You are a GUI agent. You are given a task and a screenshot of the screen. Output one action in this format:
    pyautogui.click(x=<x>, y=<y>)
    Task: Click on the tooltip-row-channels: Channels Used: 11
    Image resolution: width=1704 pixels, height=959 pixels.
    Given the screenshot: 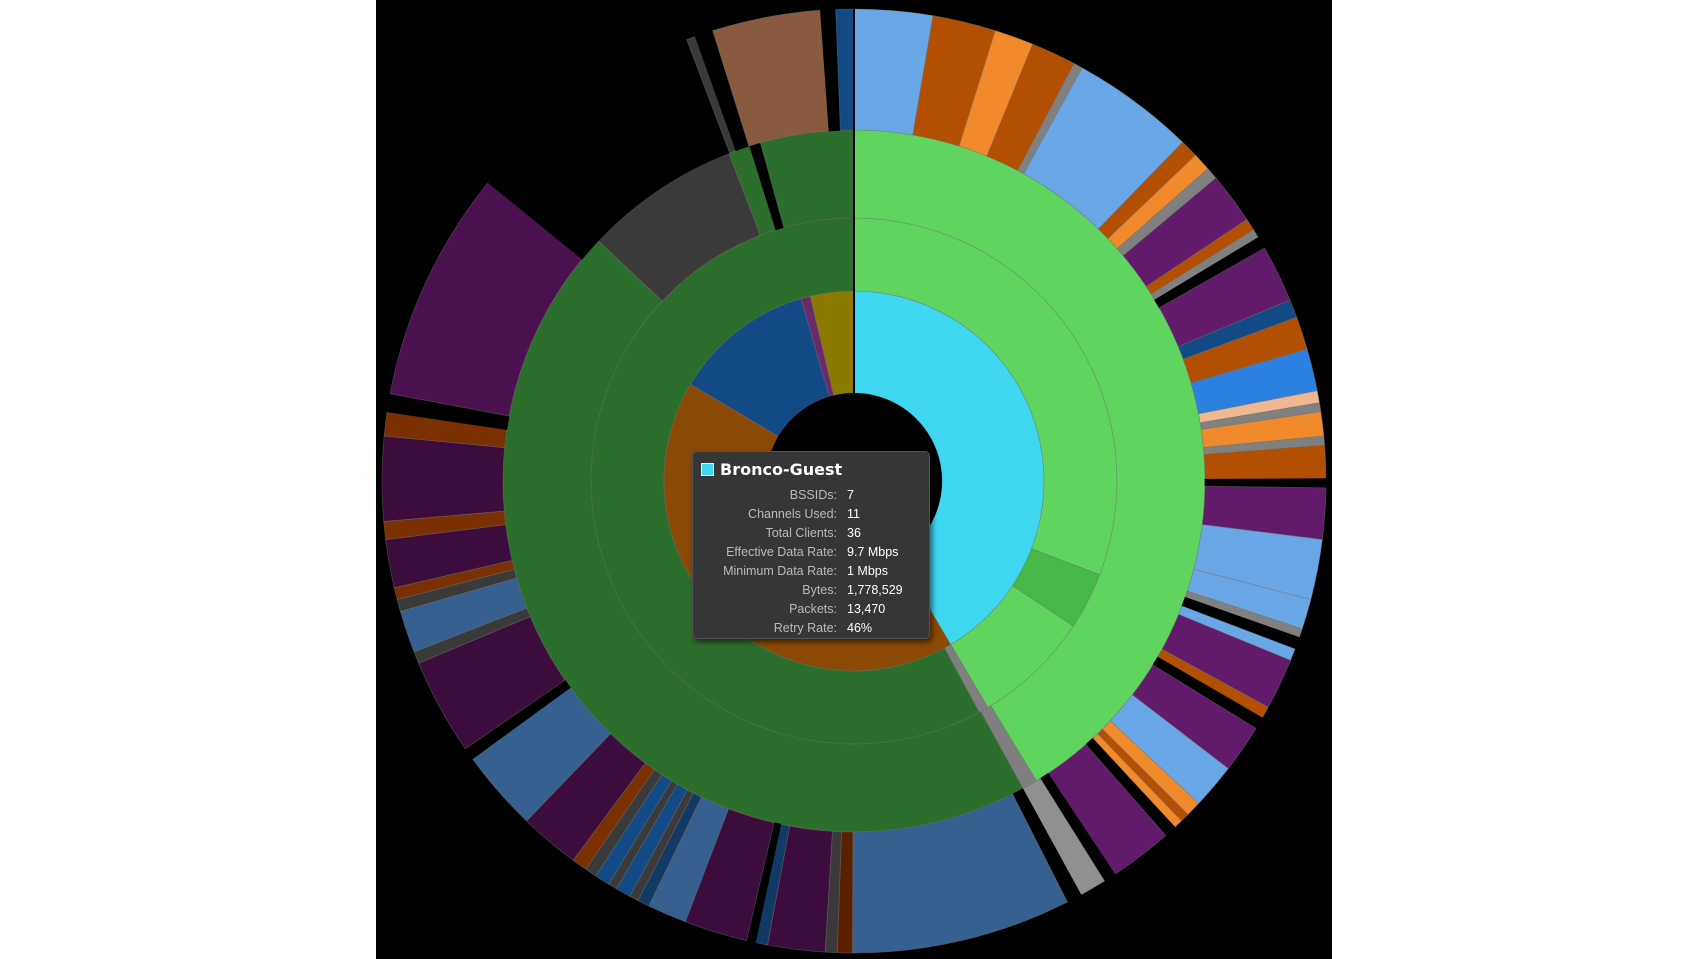 What is the action you would take?
    pyautogui.click(x=811, y=516)
    